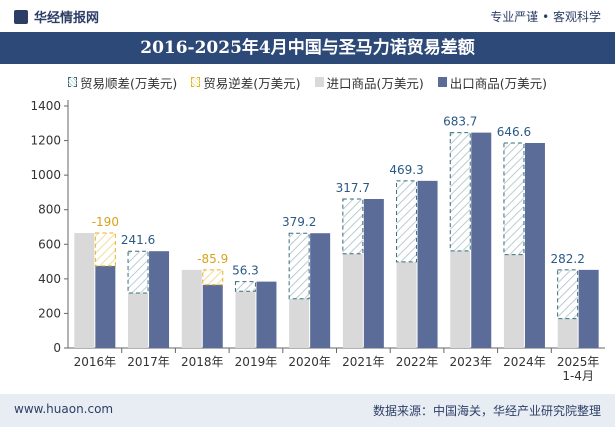 This screenshot has height=427, width=615. What do you see at coordinates (567, 259) in the screenshot?
I see `balance-data-label: 282.2` at bounding box center [567, 259].